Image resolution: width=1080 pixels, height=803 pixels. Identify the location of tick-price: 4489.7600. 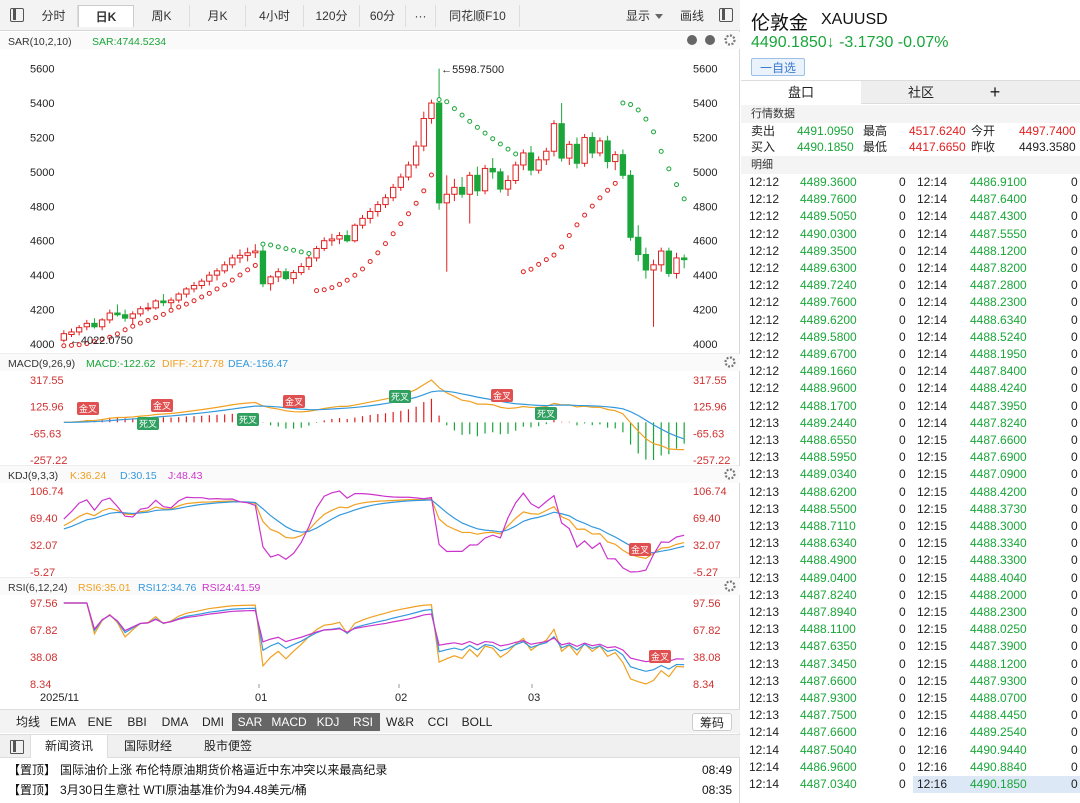
(828, 302).